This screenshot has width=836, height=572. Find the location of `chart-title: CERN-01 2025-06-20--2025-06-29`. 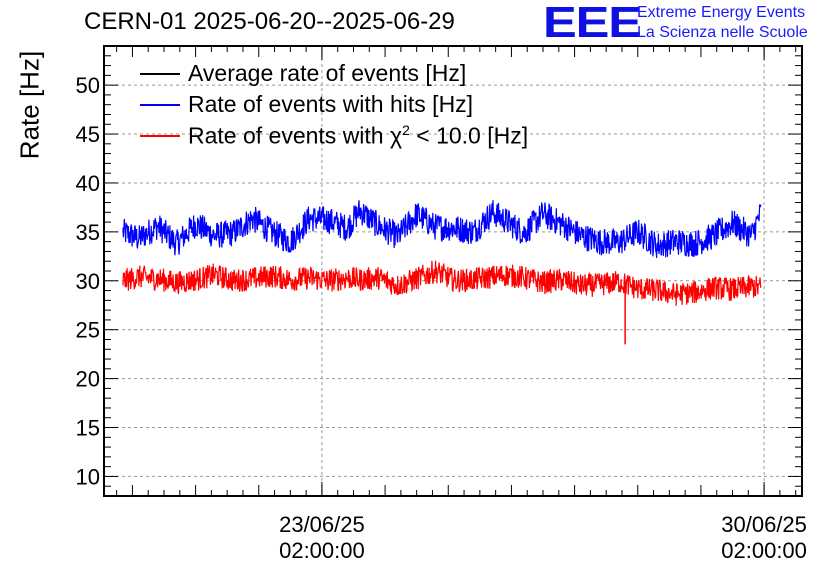

chart-title: CERN-01 2025-06-20--2025-06-29 is located at coordinates (269, 21).